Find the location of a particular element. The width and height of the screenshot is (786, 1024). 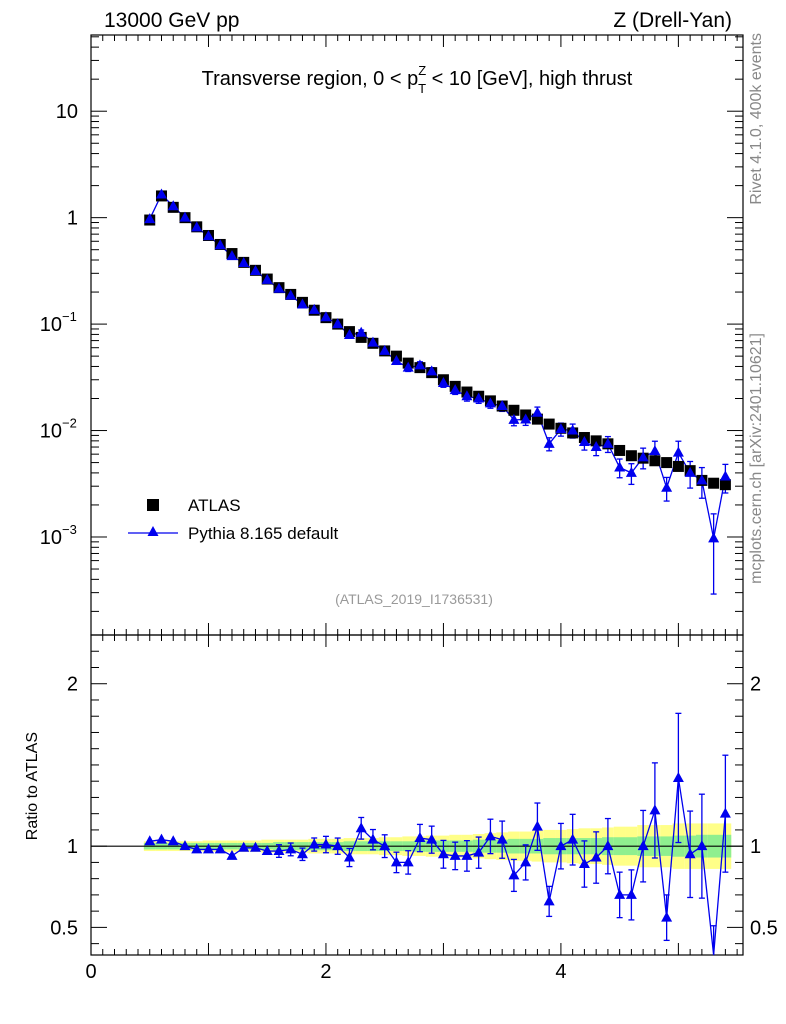

ratio-y-tick-label-right: 1 is located at coordinates (755, 847).